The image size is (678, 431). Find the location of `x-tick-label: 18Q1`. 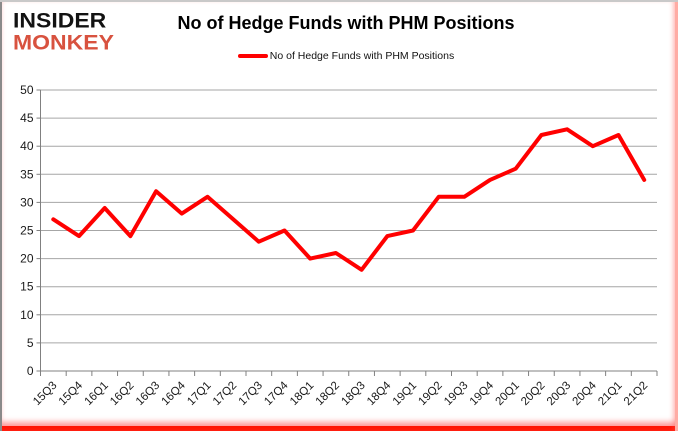

x-tick-label: 18Q1 is located at coordinates (302, 394).